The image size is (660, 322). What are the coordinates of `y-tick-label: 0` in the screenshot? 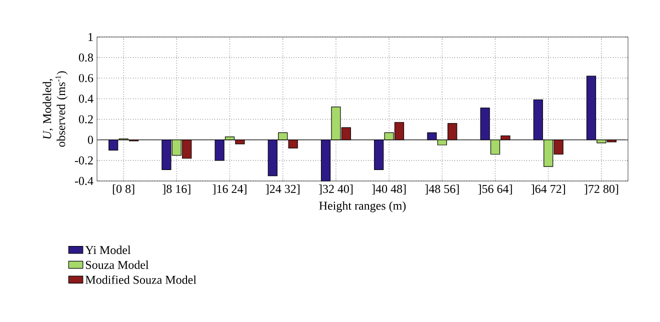 It's located at (91, 140).